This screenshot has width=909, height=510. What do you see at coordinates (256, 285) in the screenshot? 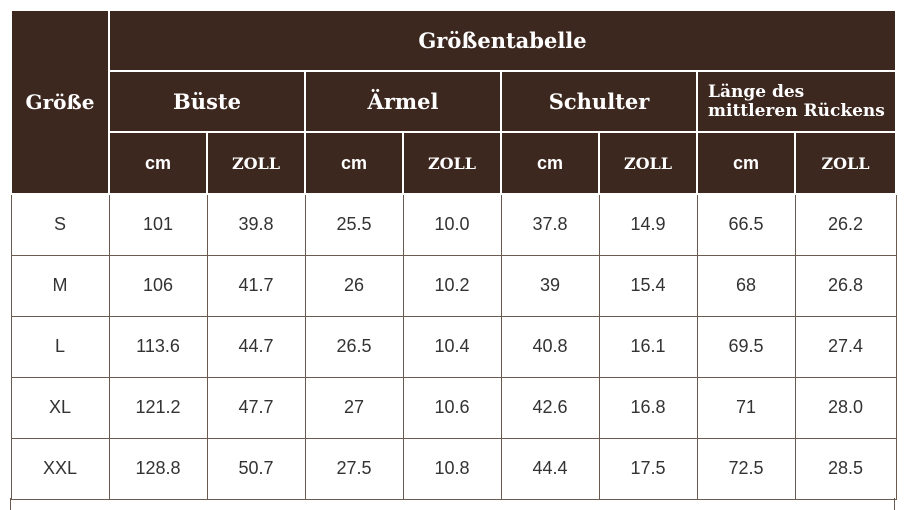
I see `measurement-cell: 41.7` at bounding box center [256, 285].